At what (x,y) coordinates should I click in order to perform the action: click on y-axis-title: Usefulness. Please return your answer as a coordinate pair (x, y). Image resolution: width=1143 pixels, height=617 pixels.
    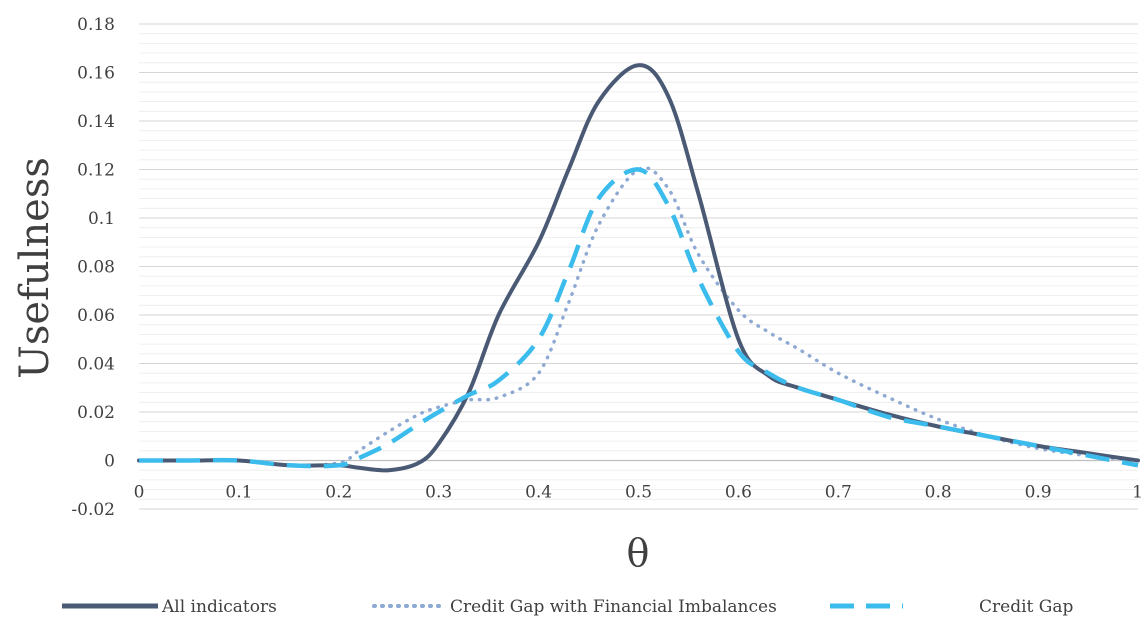
    Looking at the image, I should click on (35, 268).